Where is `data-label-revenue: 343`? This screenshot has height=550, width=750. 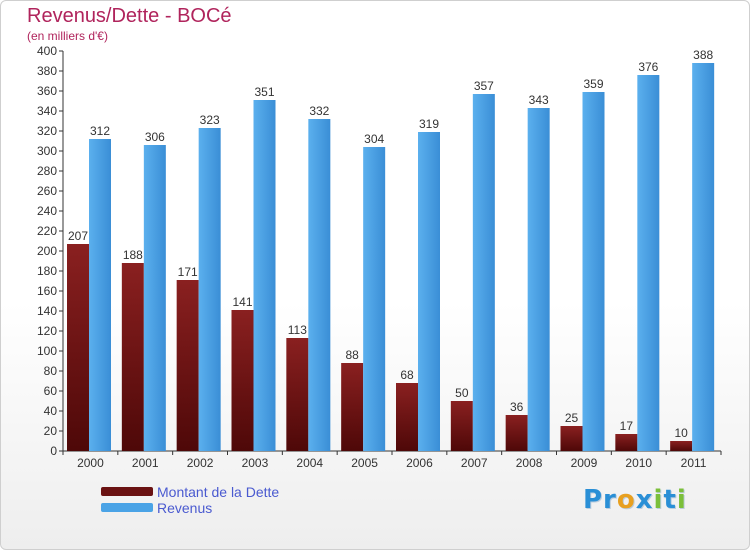
data-label-revenue: 343 is located at coordinates (539, 100).